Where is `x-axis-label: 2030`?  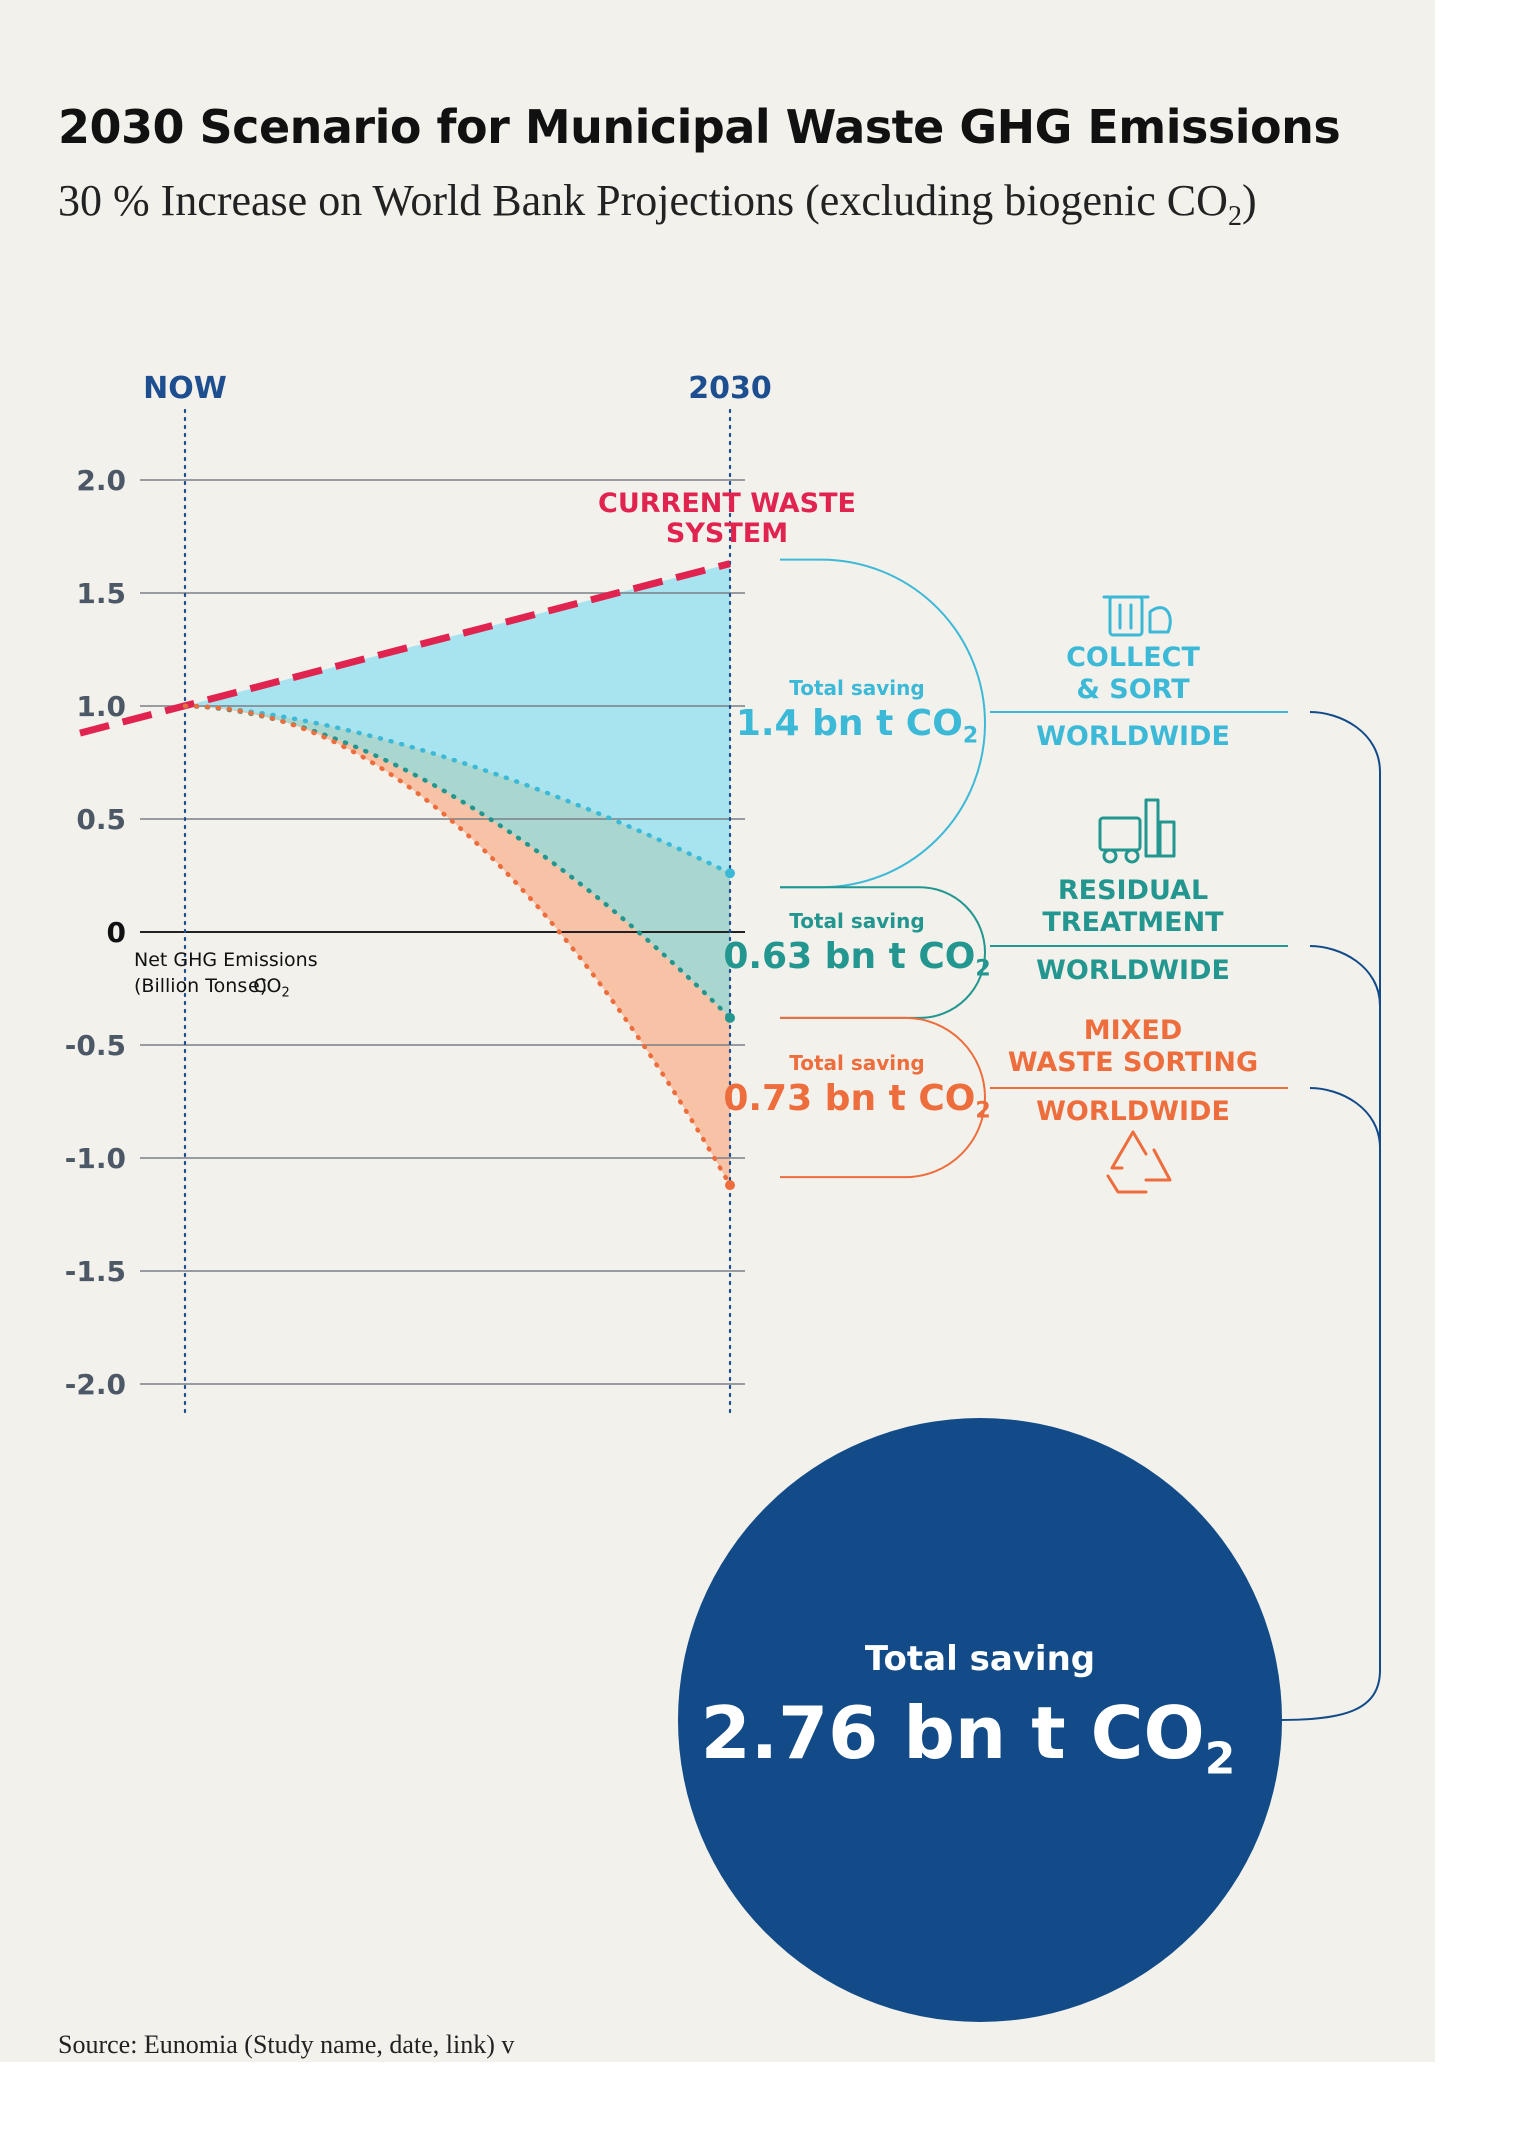 x-axis-label: 2030 is located at coordinates (730, 388).